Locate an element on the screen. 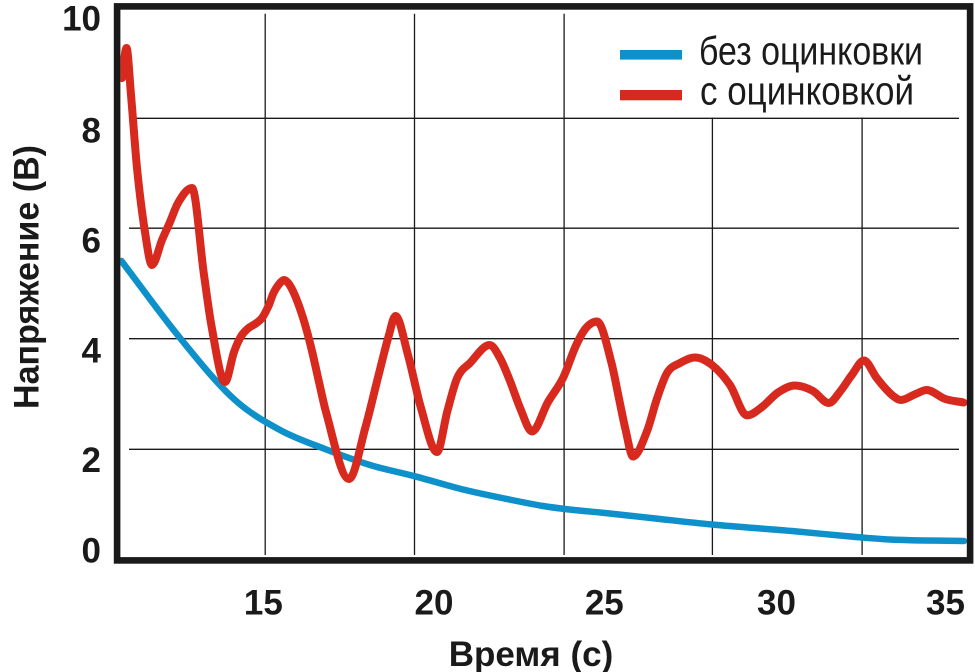  svg-text: 6 is located at coordinates (91, 240).